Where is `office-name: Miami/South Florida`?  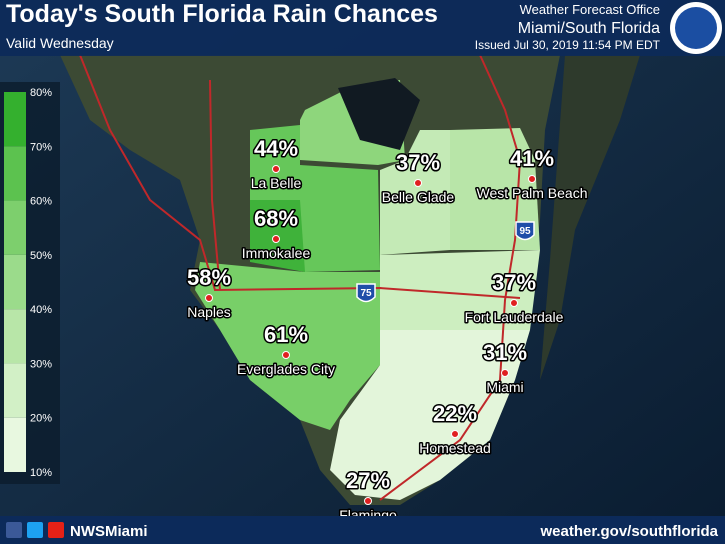 office-name: Miami/South Florida is located at coordinates (589, 28).